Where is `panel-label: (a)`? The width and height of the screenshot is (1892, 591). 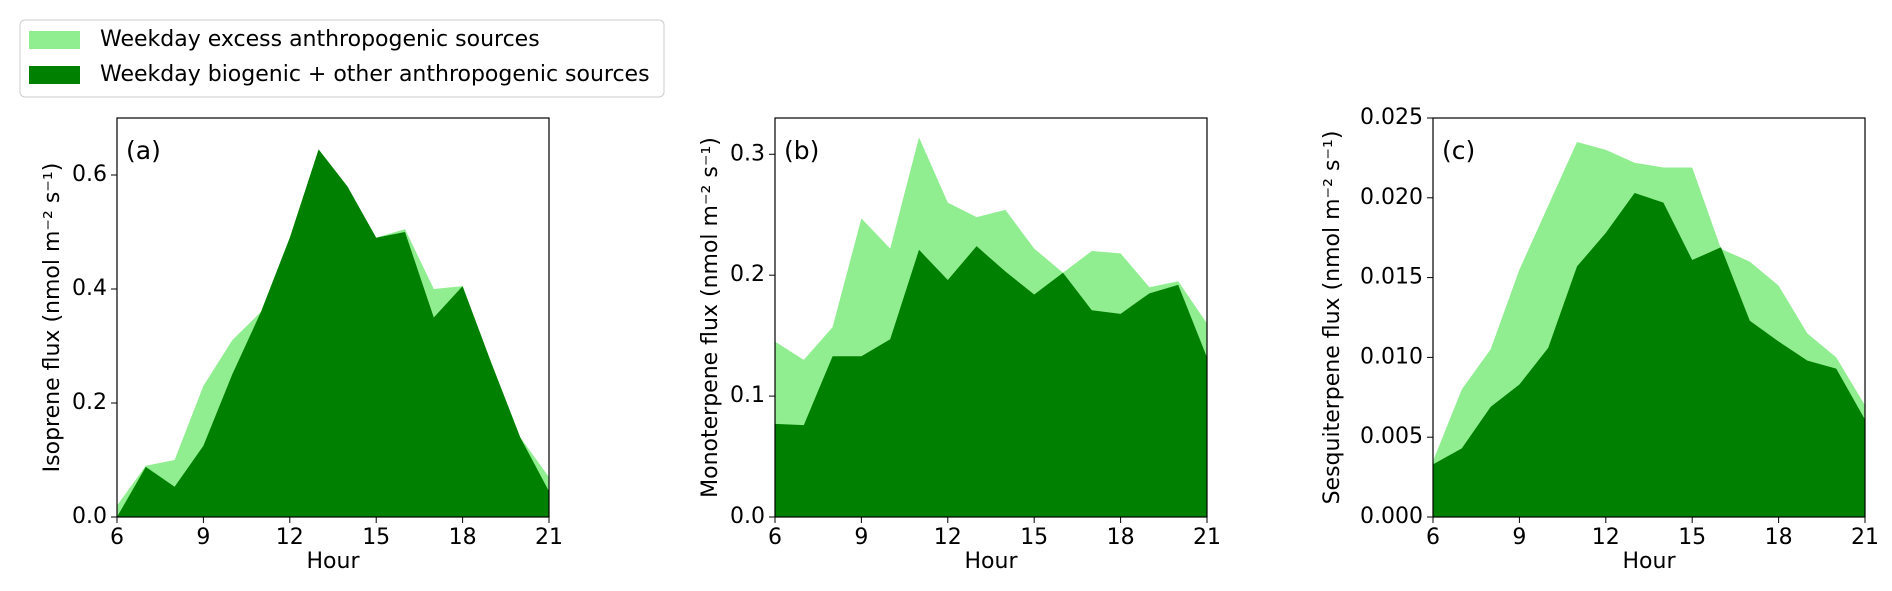
panel-label: (a) is located at coordinates (143, 150).